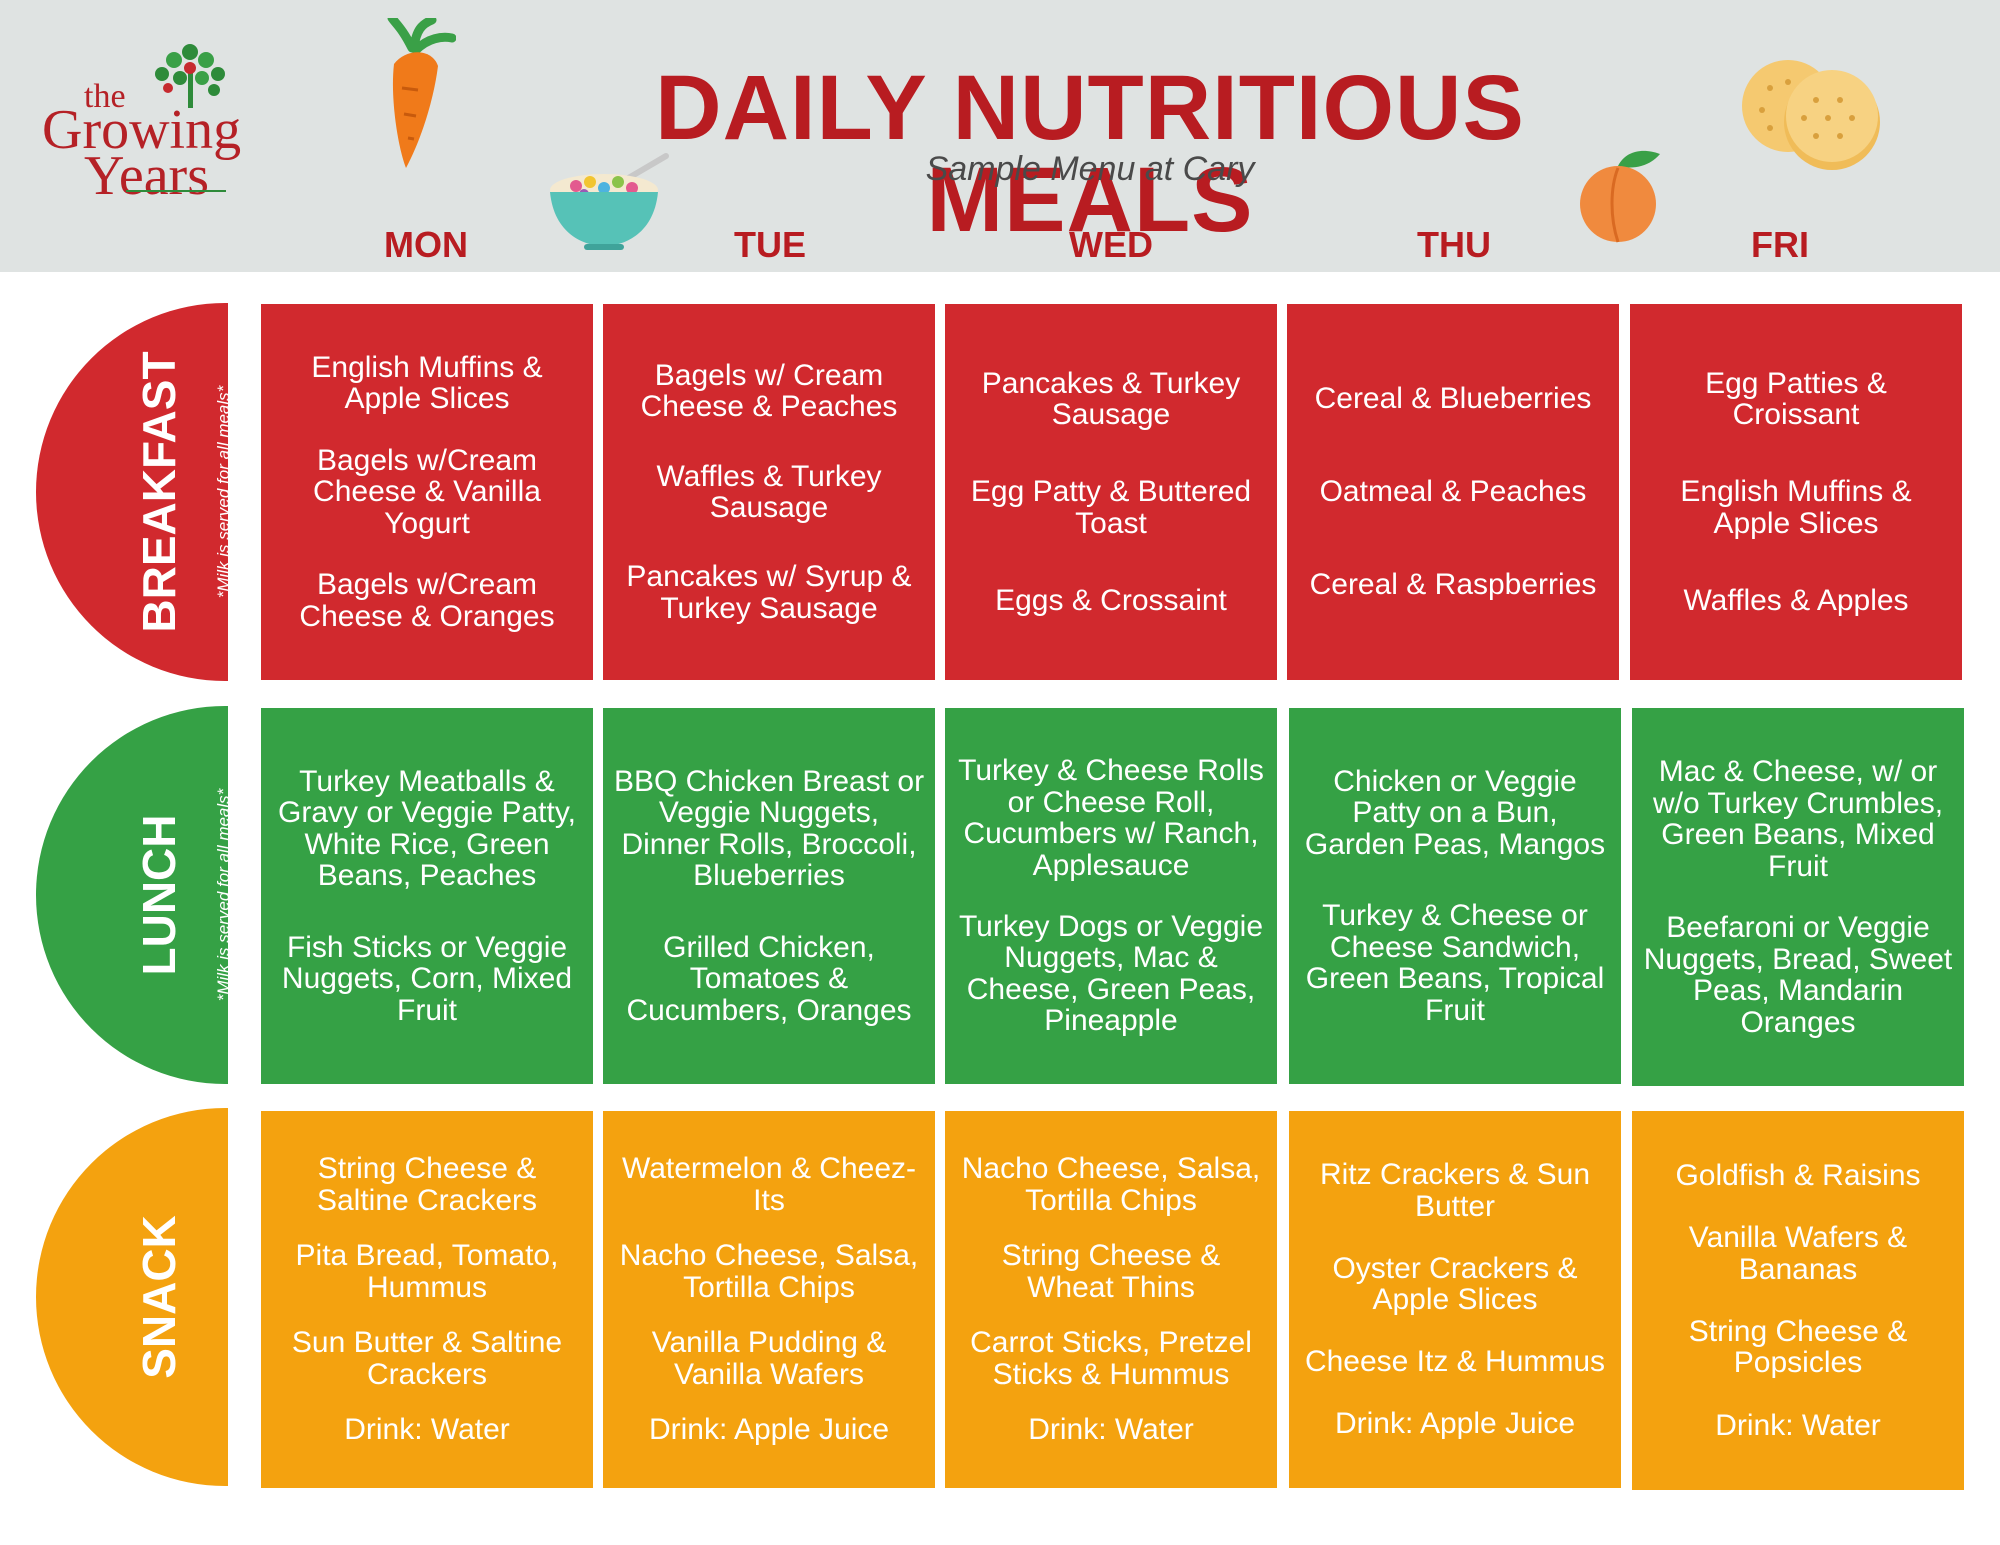 This screenshot has width=2000, height=1545. I want to click on page-subtitle: Sample Menu at Cary, so click(1090, 169).